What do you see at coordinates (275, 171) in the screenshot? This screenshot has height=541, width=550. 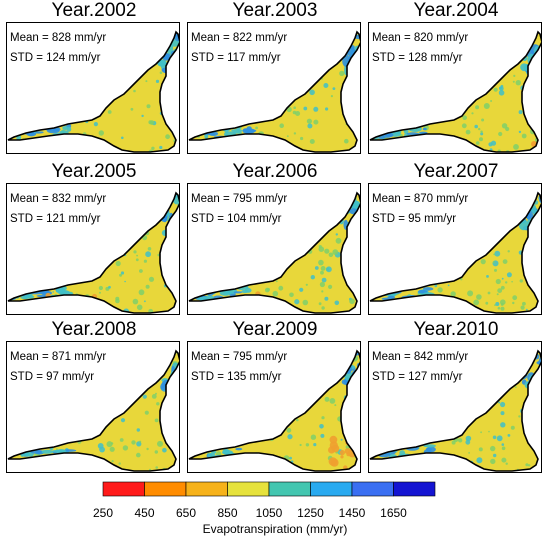 I see `panel-title: Year.2006` at bounding box center [275, 171].